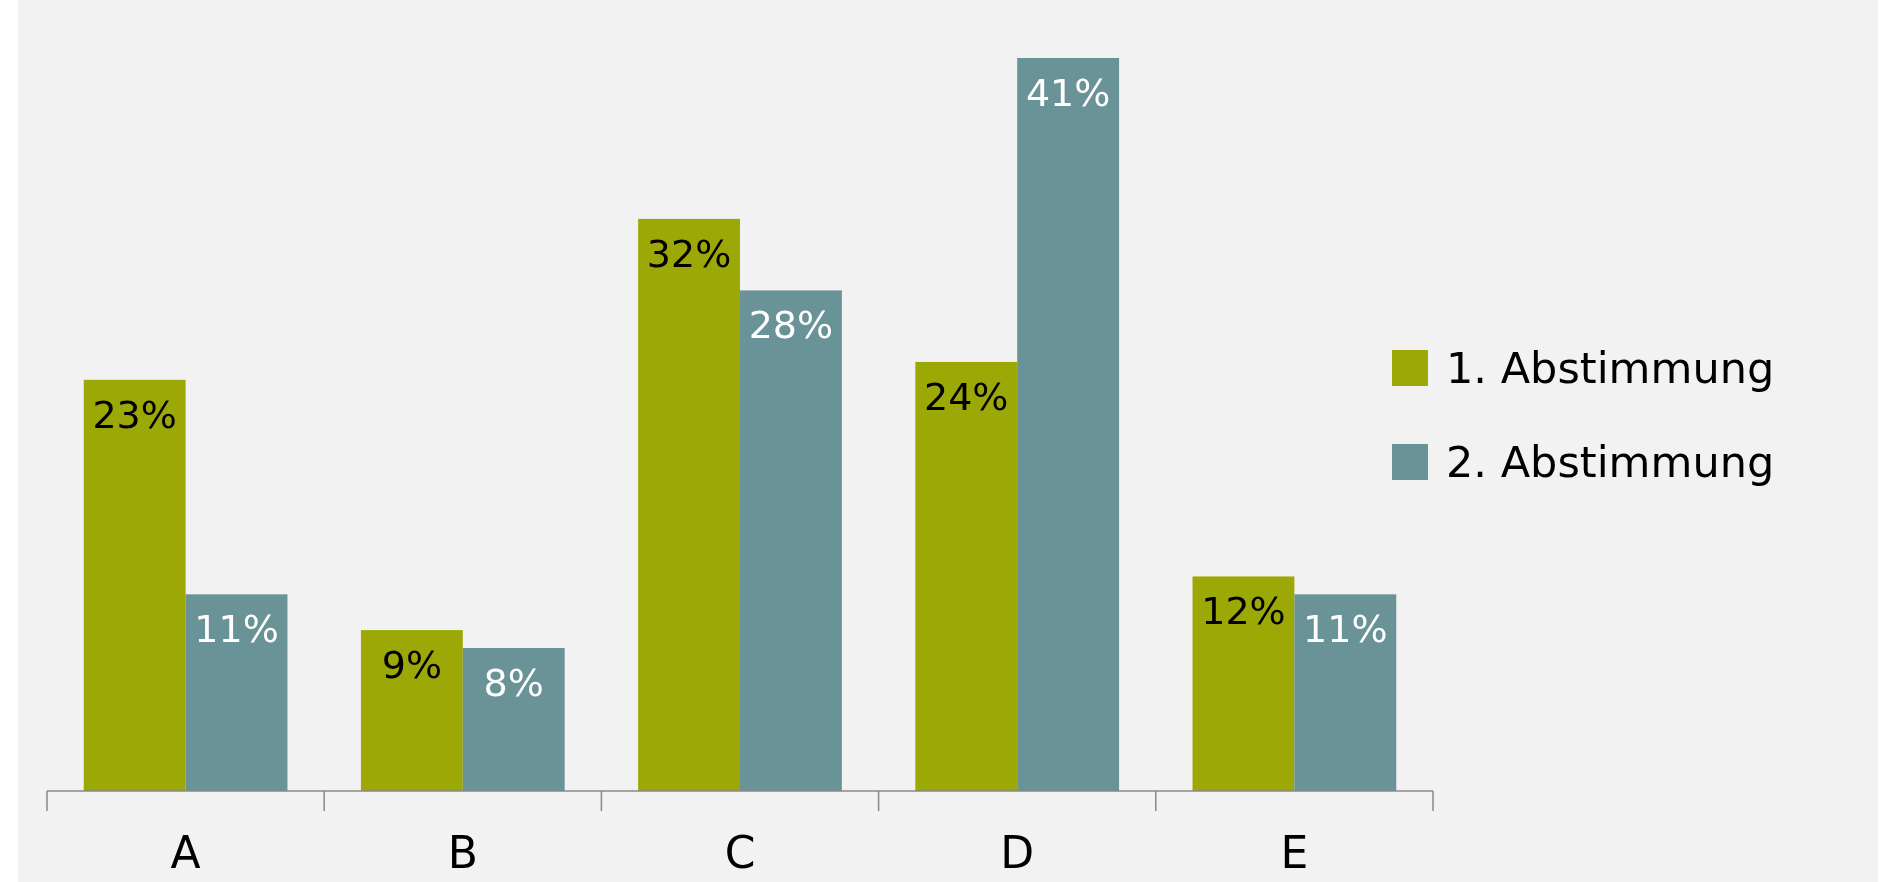 Image resolution: width=1896 pixels, height=882 pixels. Describe the element at coordinates (689, 253) in the screenshot. I see `data-label: 32%` at that location.